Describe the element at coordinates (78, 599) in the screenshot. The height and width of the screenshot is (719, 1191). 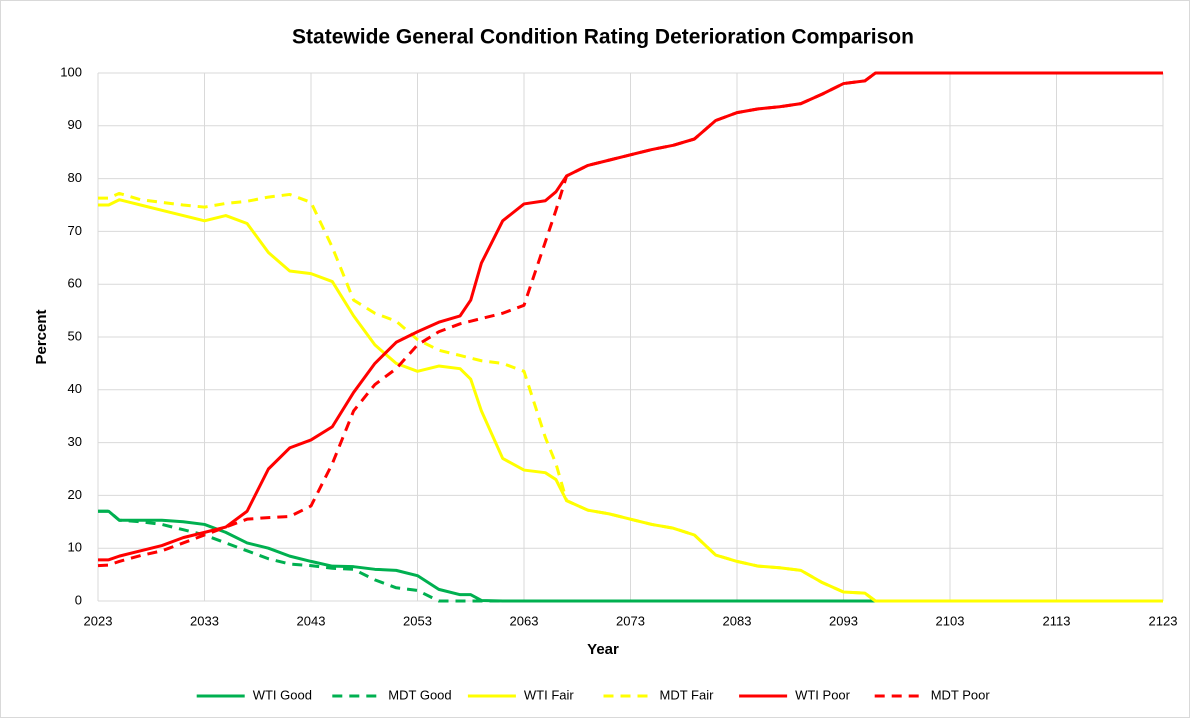
I see `y-tick-label: 0` at that location.